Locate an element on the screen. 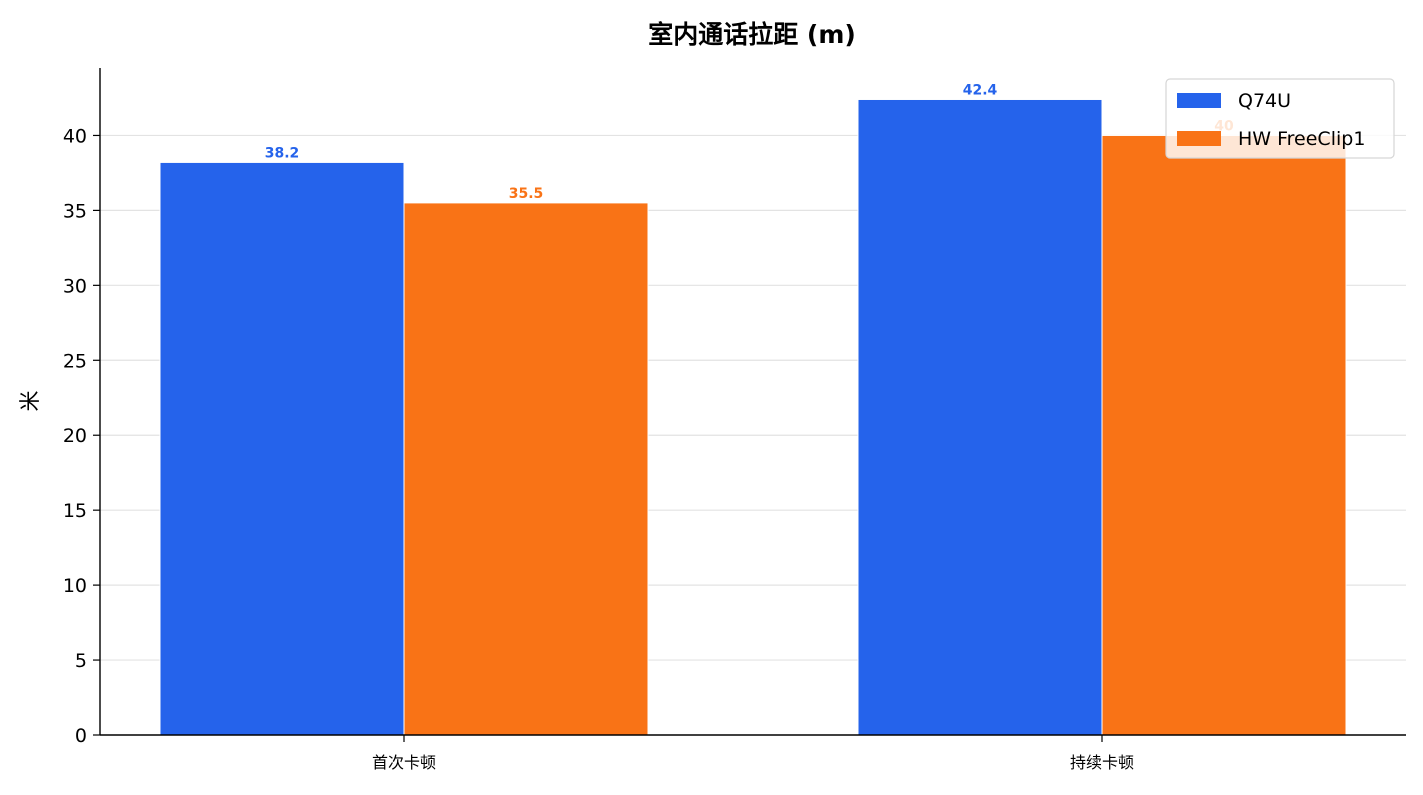  x-tick-label-0: 首次卡顿 is located at coordinates (404, 762).